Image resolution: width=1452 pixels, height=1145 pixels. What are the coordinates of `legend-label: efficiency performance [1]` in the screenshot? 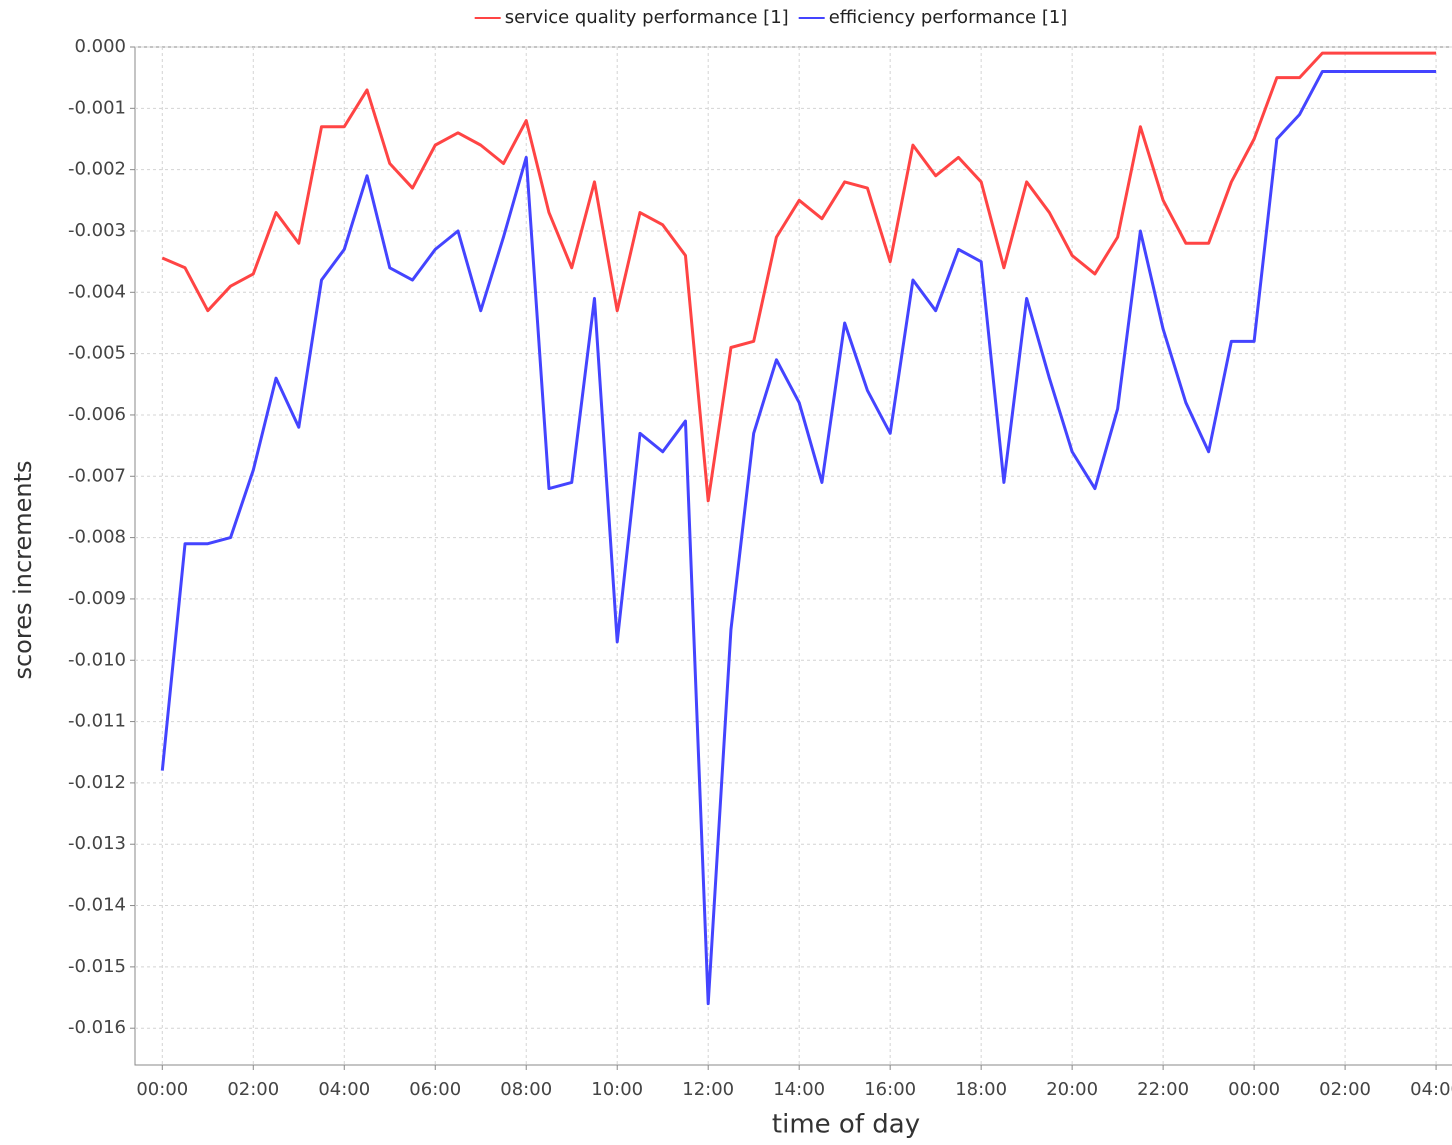 It's located at (948, 17).